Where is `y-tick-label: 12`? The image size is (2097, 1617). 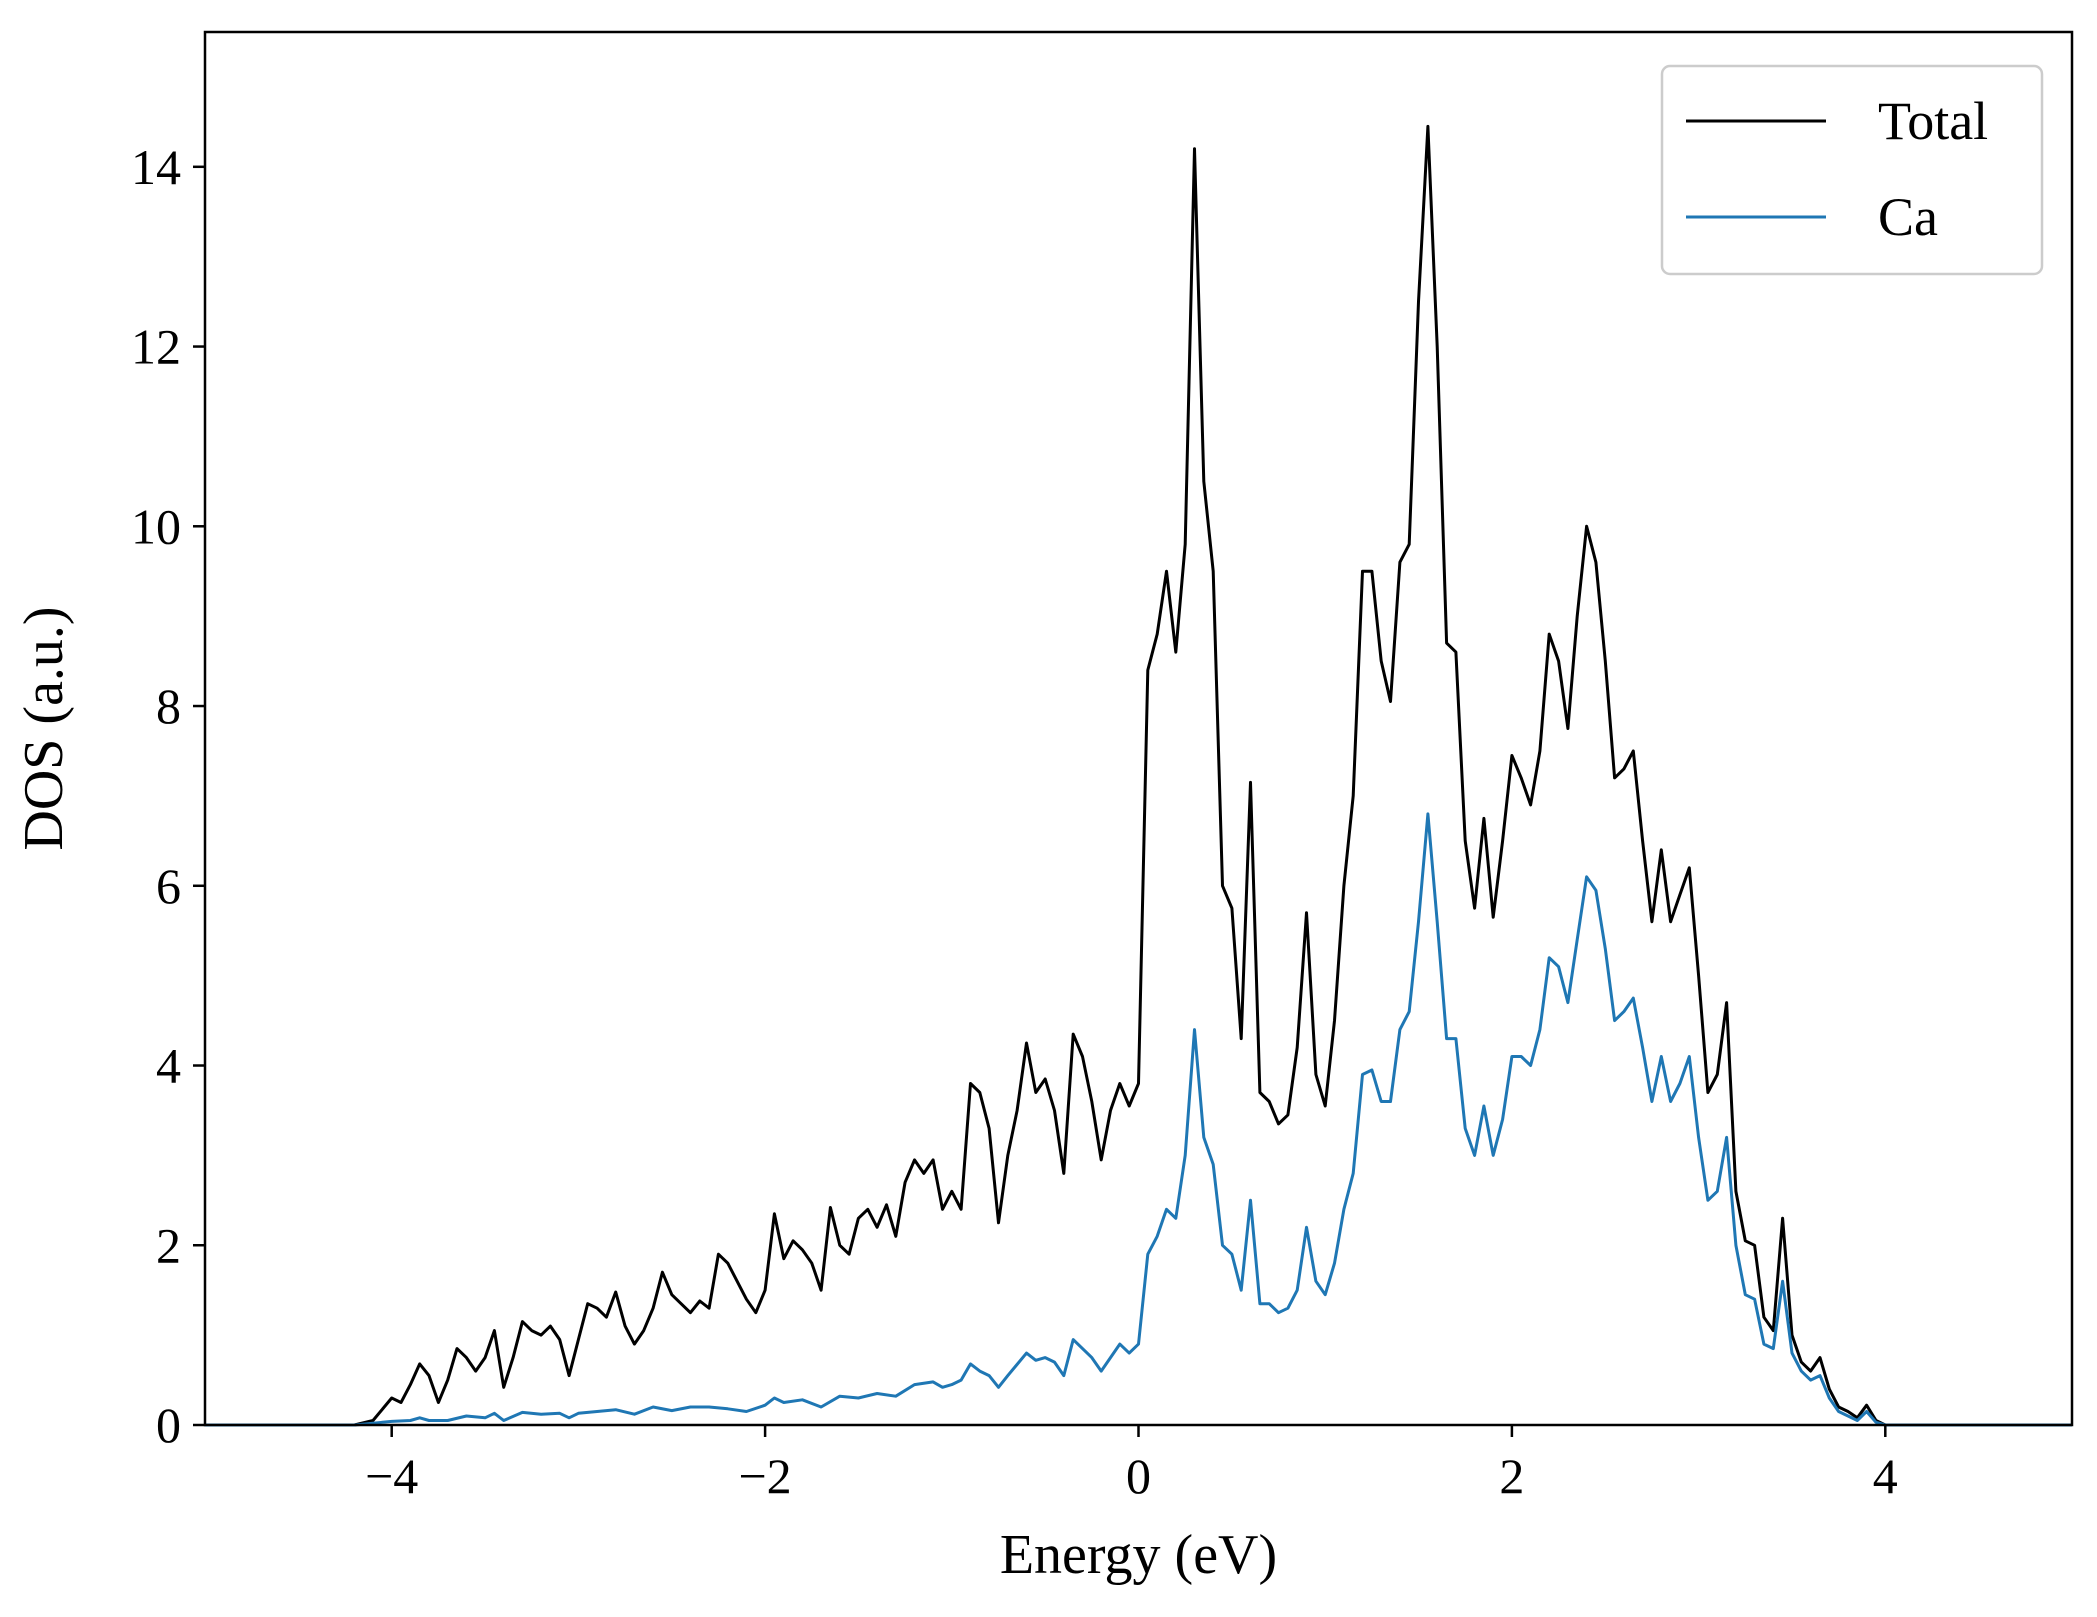
y-tick-label: 12 is located at coordinates (156, 347).